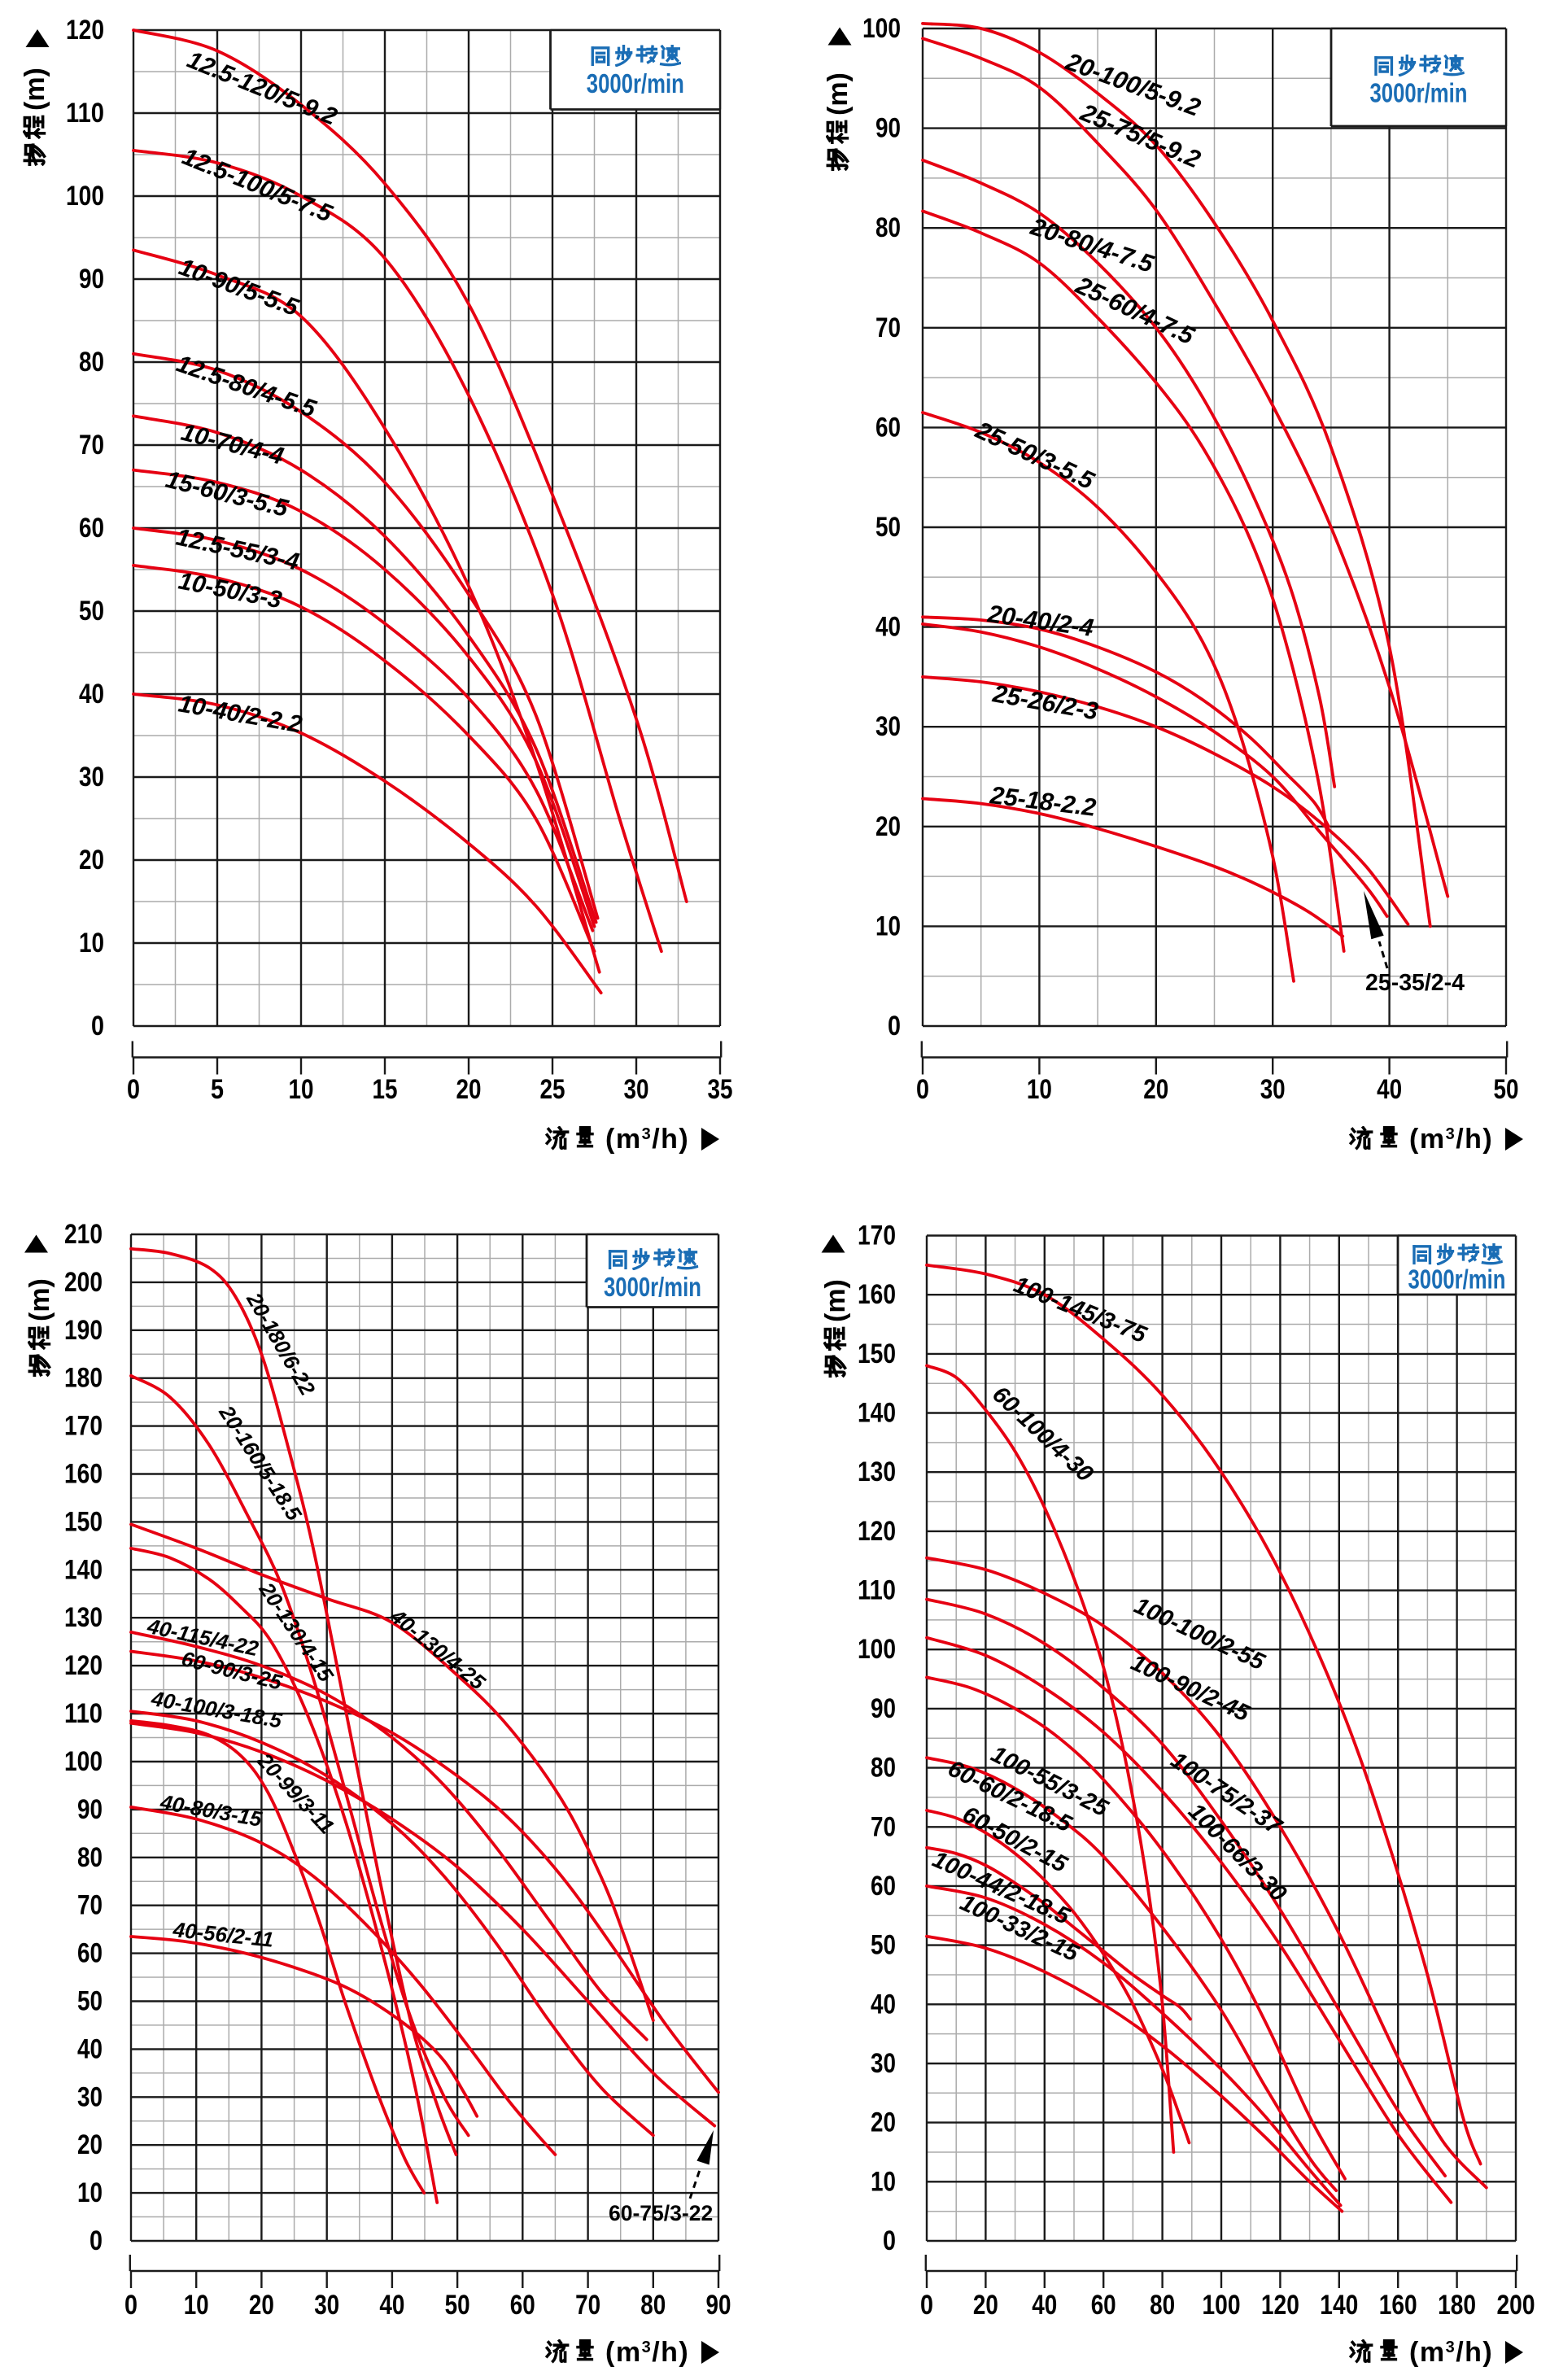  Describe the element at coordinates (720, 1090) in the screenshot. I see `svg-text: 35` at that location.